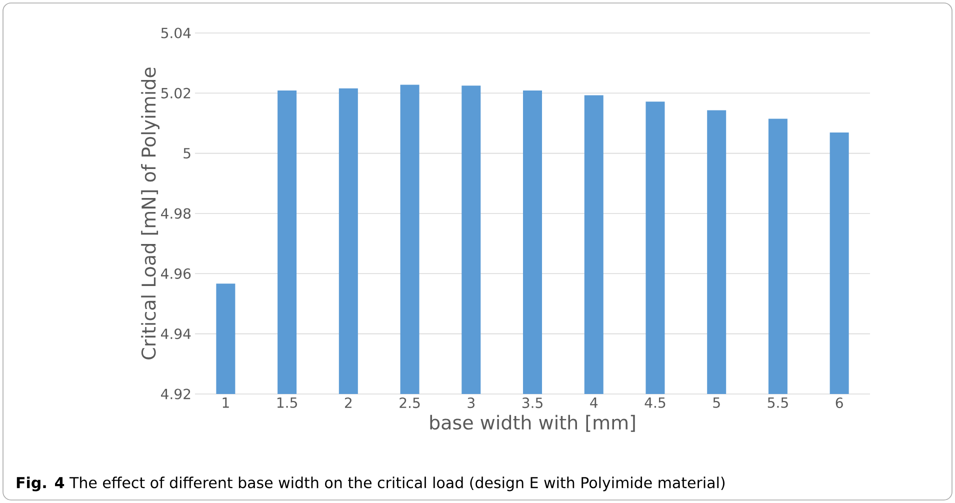 The width and height of the screenshot is (955, 503). I want to click on x-axis-title: base width with [mm], so click(532, 423).